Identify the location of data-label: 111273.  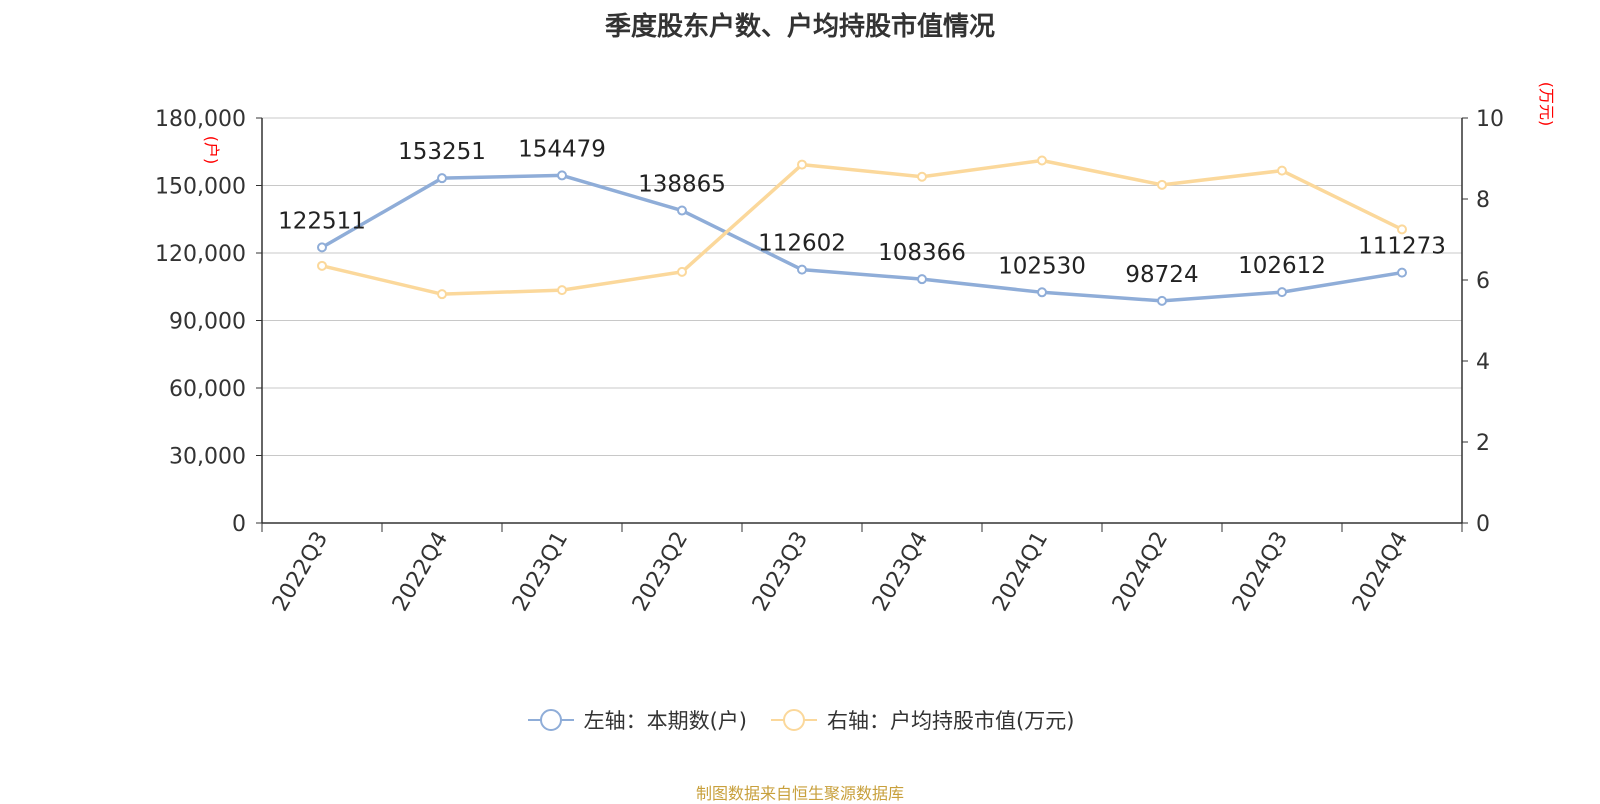
(1402, 247).